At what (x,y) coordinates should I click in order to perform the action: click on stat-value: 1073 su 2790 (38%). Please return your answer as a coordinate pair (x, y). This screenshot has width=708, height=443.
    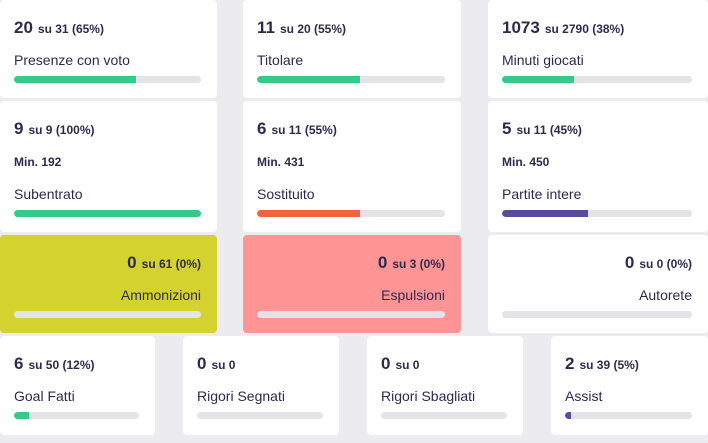
    Looking at the image, I should click on (597, 28).